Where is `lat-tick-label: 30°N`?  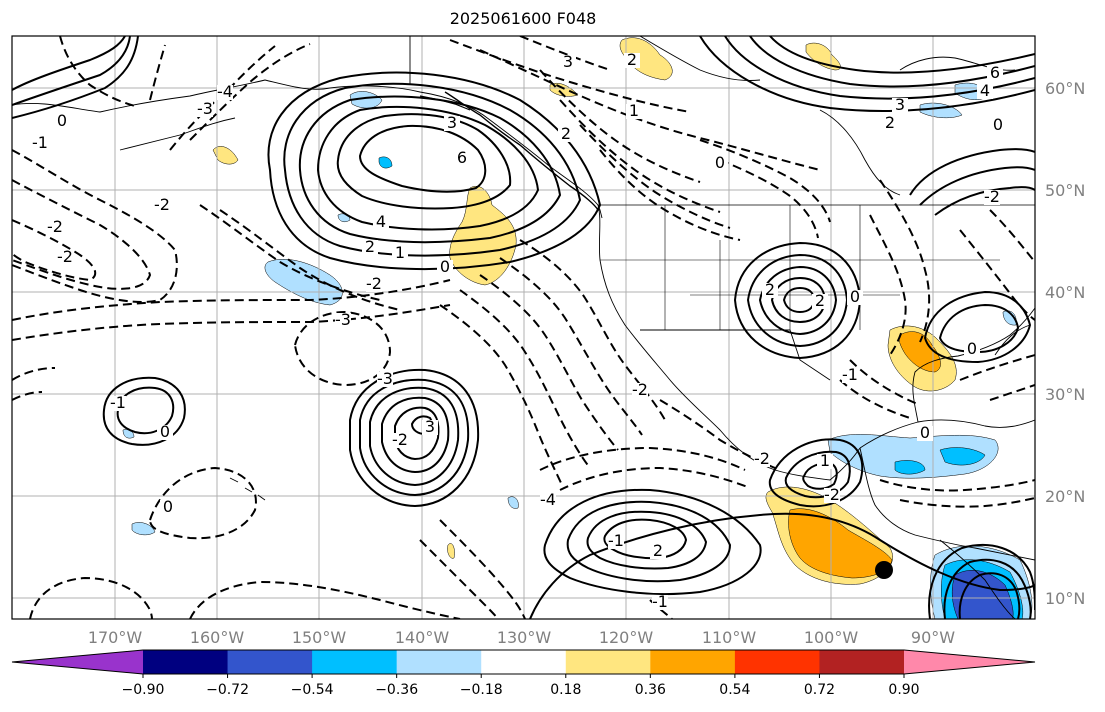 lat-tick-label: 30°N is located at coordinates (1065, 394).